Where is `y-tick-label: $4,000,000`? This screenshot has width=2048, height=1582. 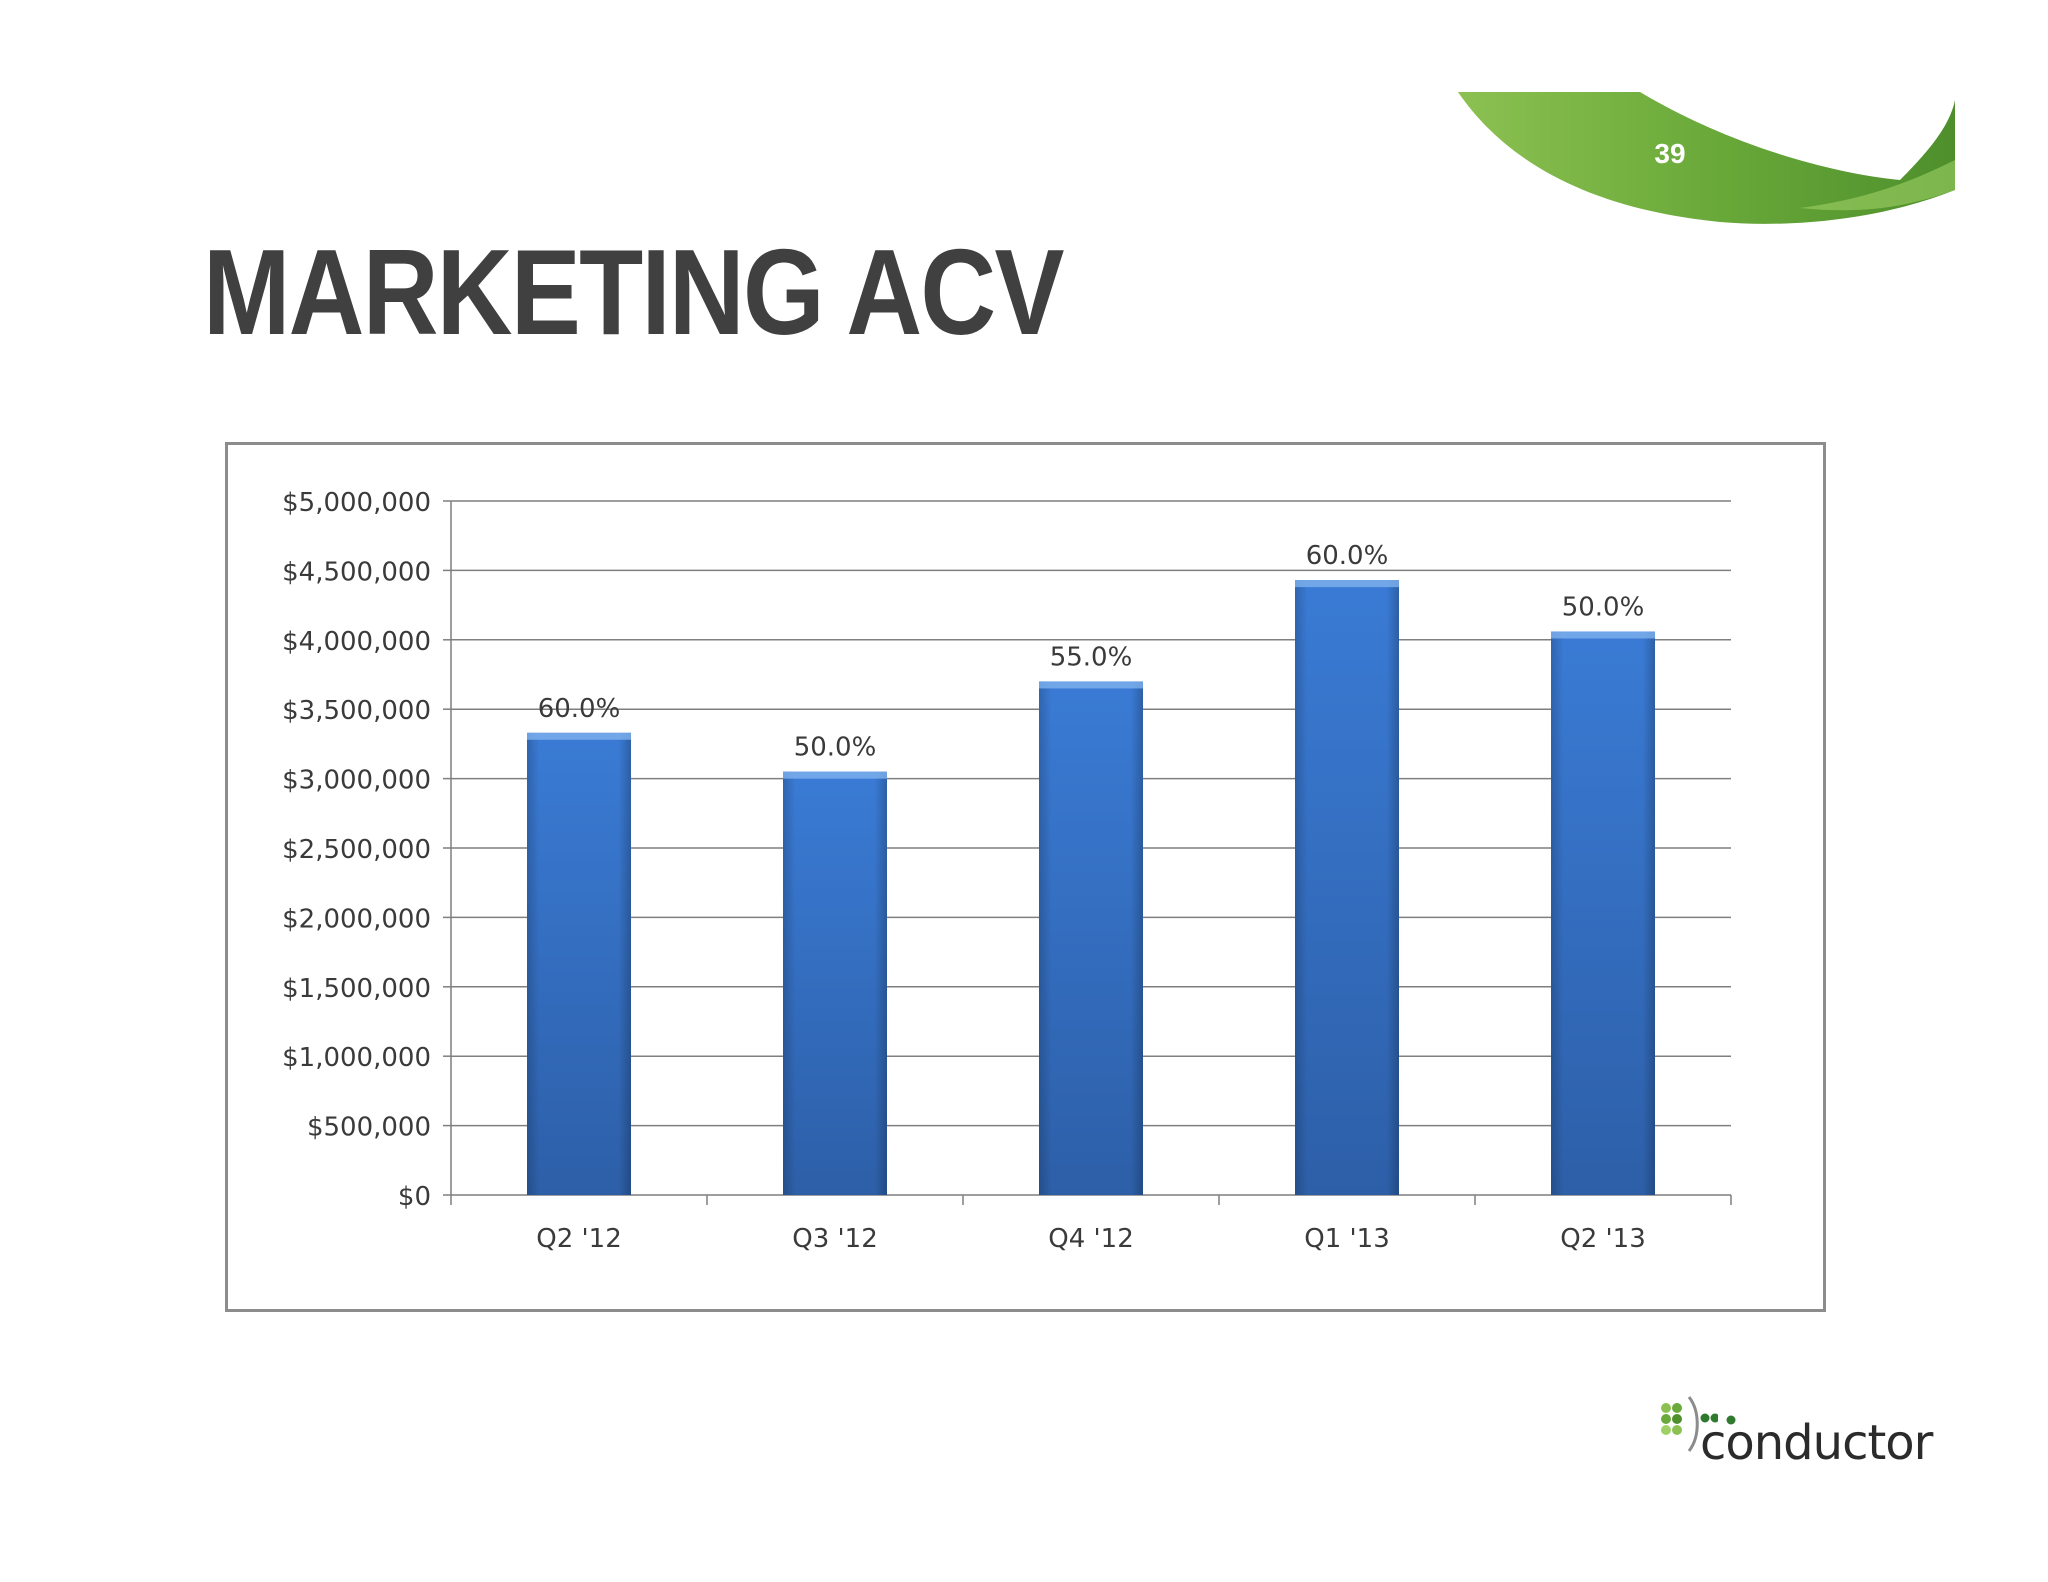 y-tick-label: $4,000,000 is located at coordinates (356, 642).